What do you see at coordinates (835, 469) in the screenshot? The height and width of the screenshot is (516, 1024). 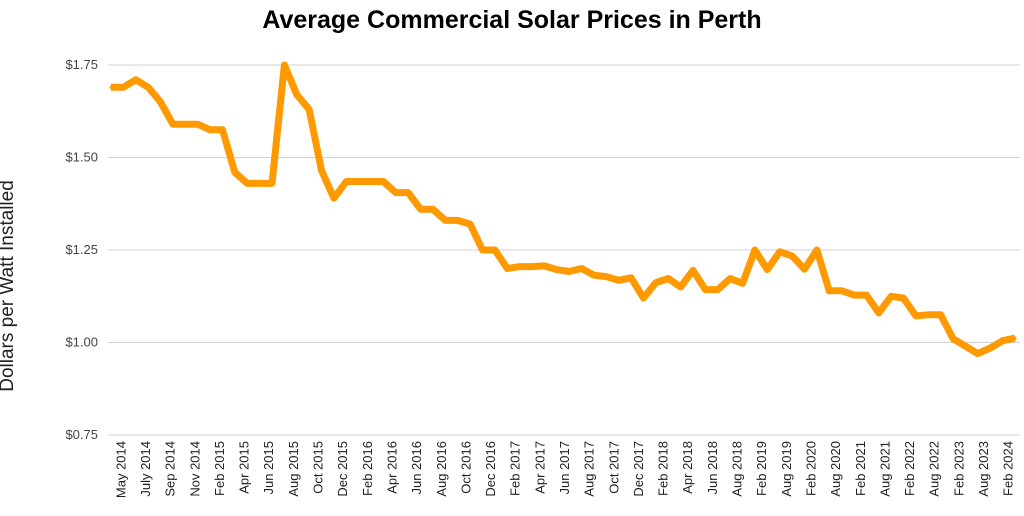 I see `x-tick-label: Aug 2020` at bounding box center [835, 469].